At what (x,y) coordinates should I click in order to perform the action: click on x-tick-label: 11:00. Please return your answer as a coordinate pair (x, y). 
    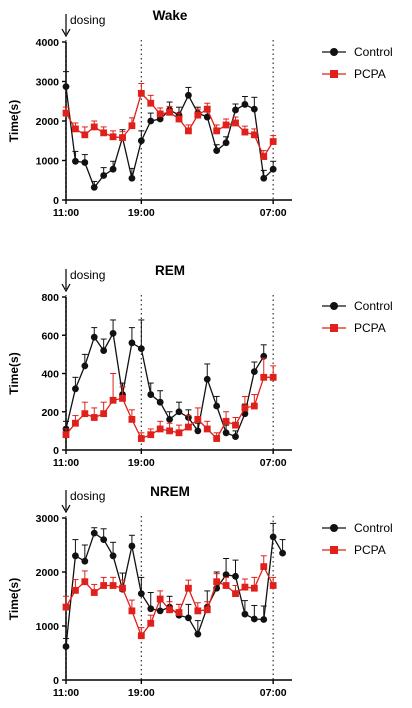
    Looking at the image, I should click on (66, 463).